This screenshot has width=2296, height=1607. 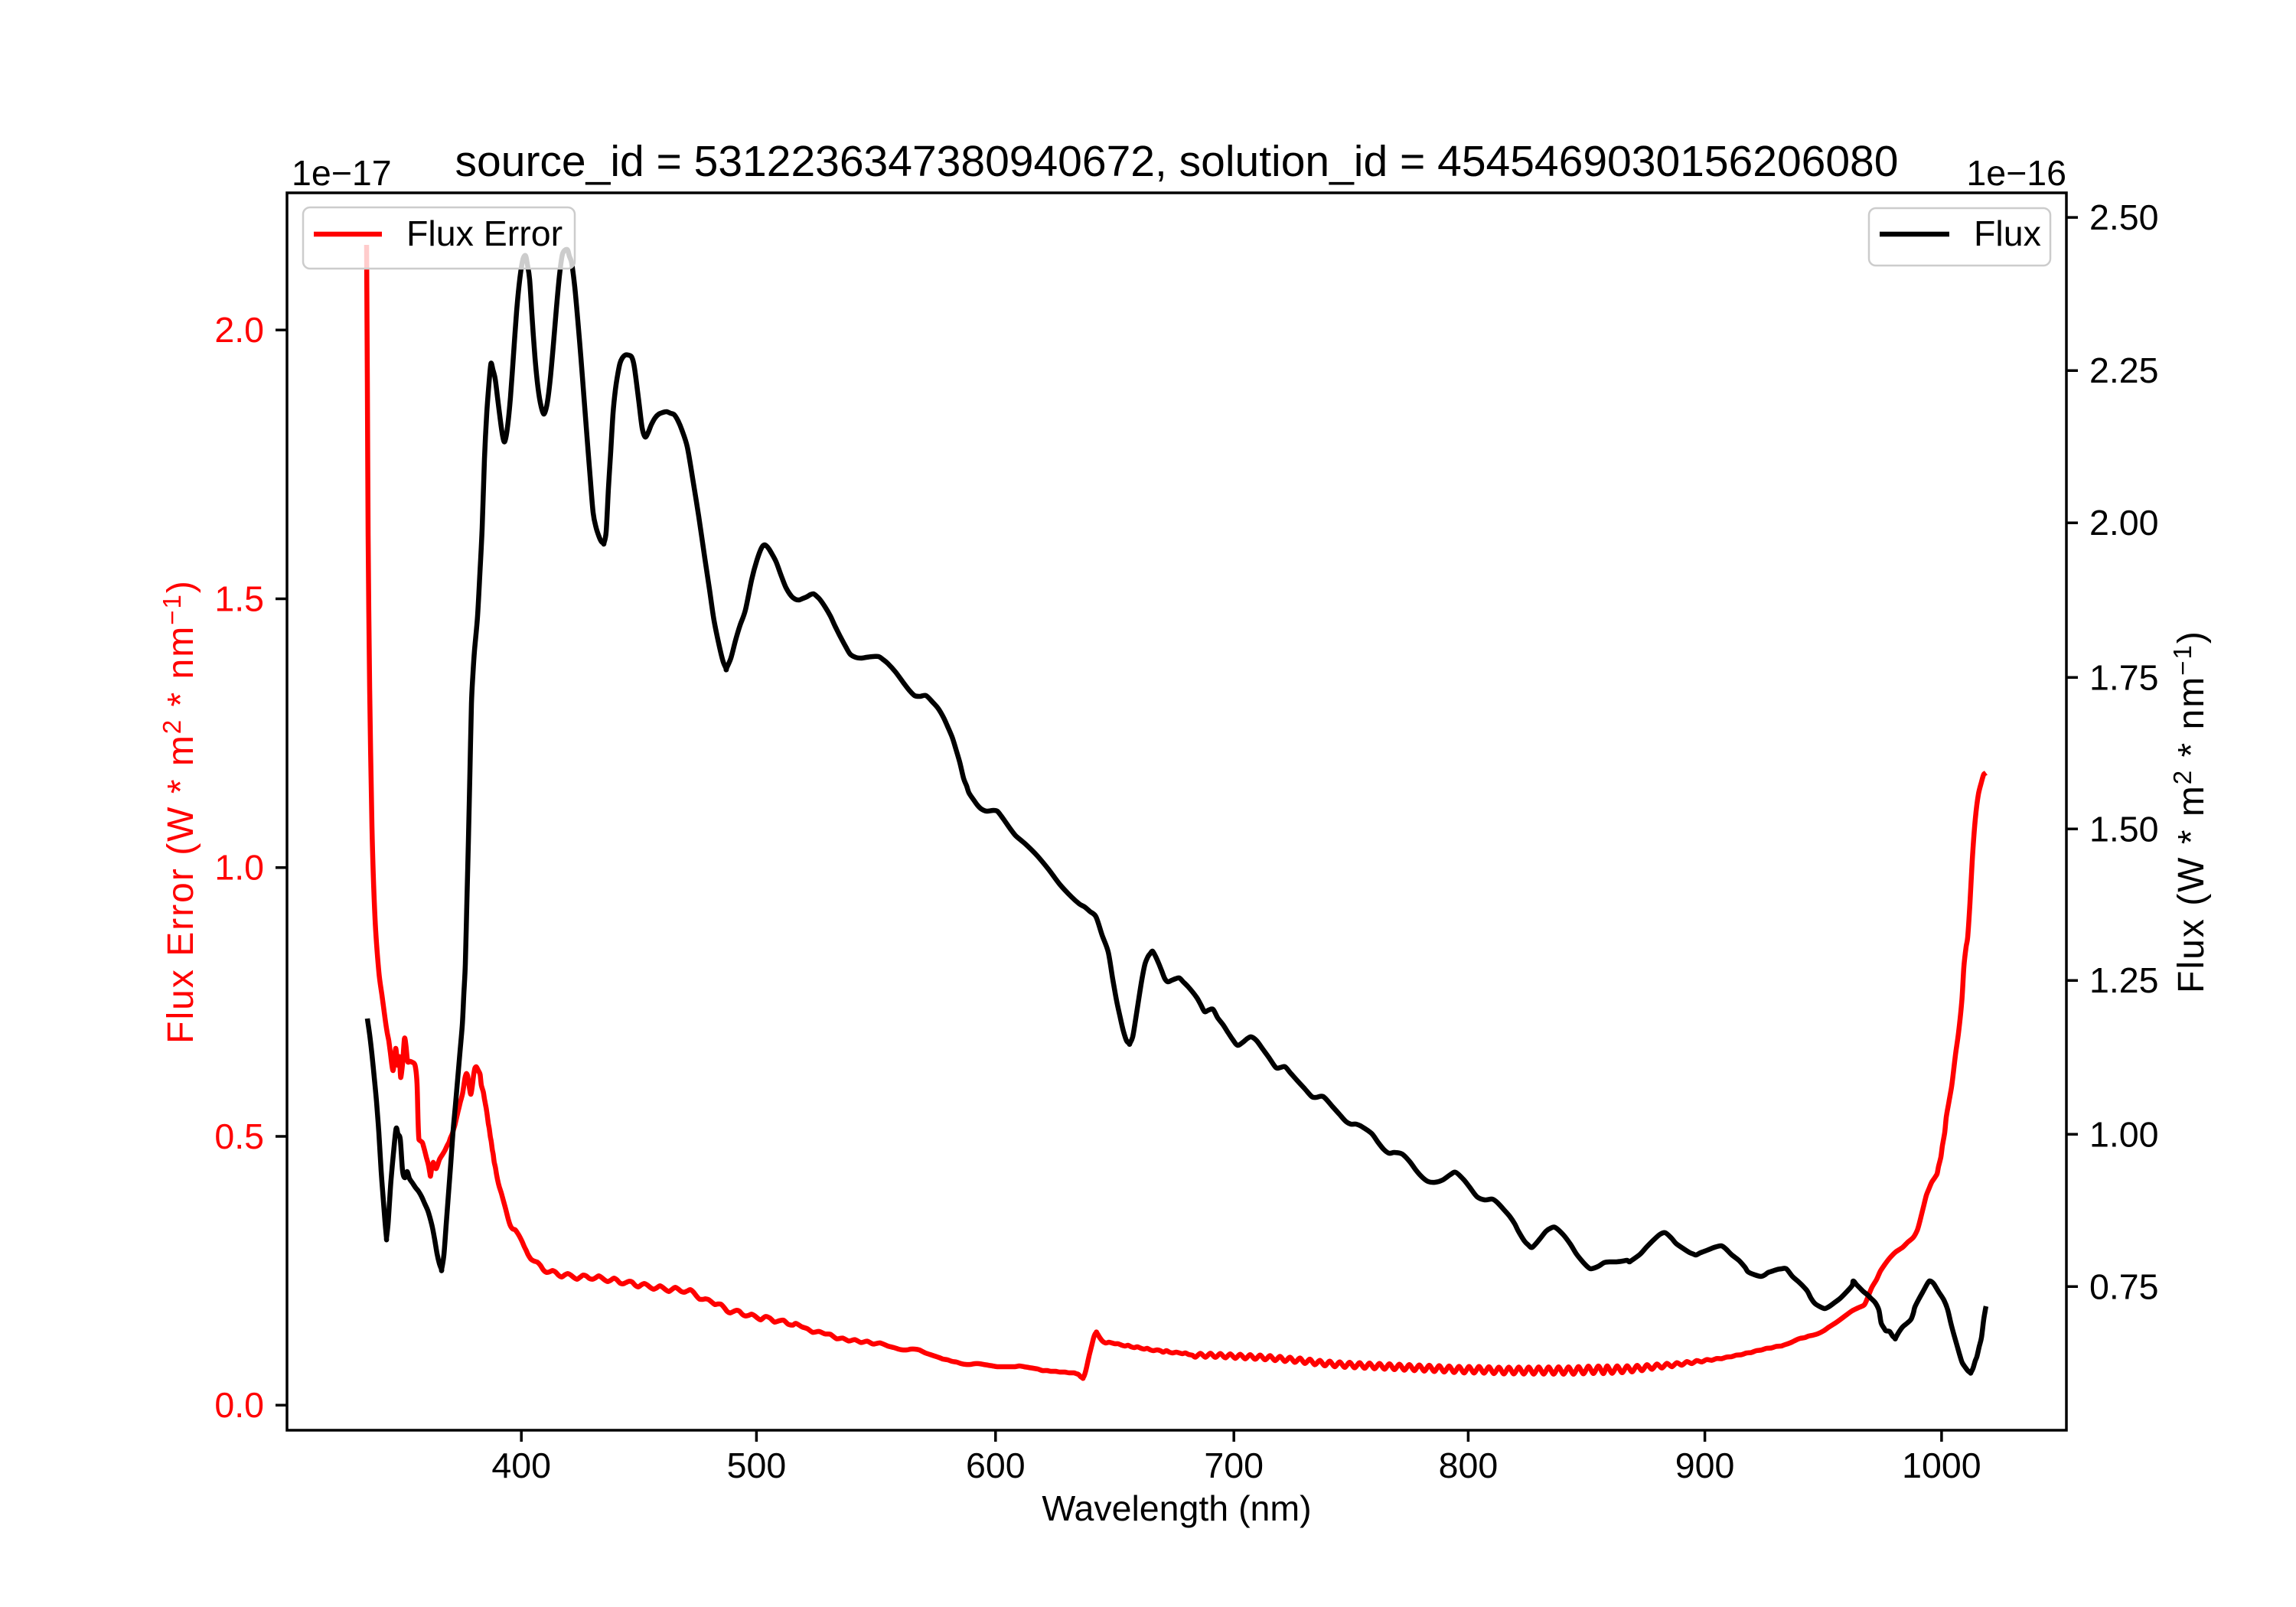 I want to click on svg-text: 0.5, so click(x=239, y=1136).